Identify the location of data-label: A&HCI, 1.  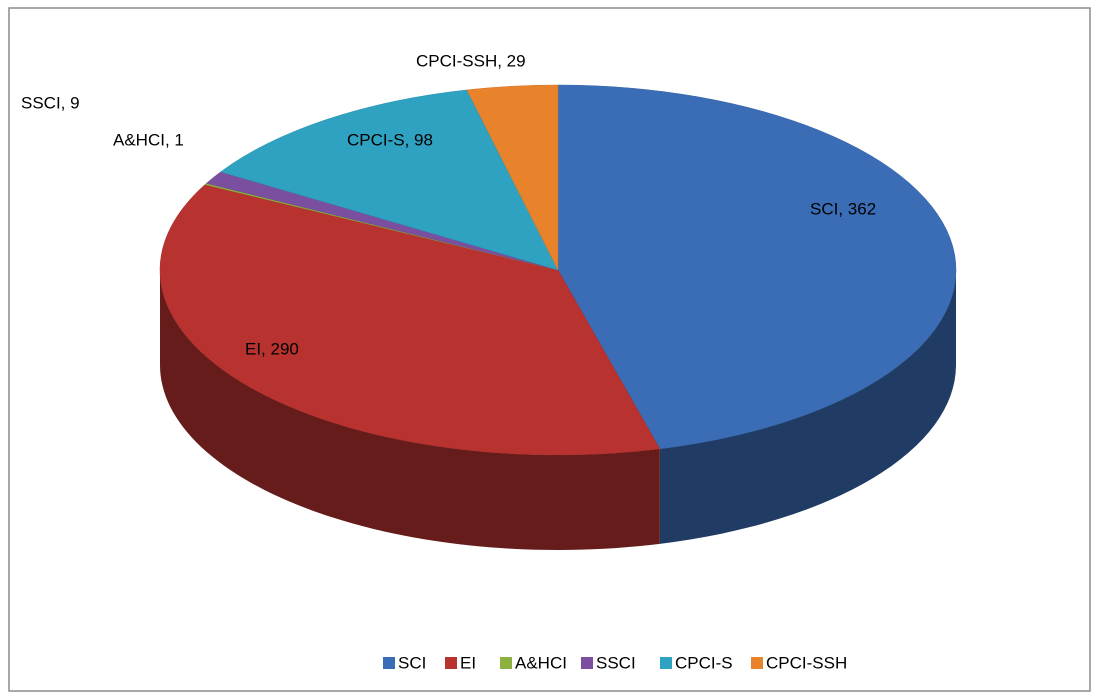
(148, 139).